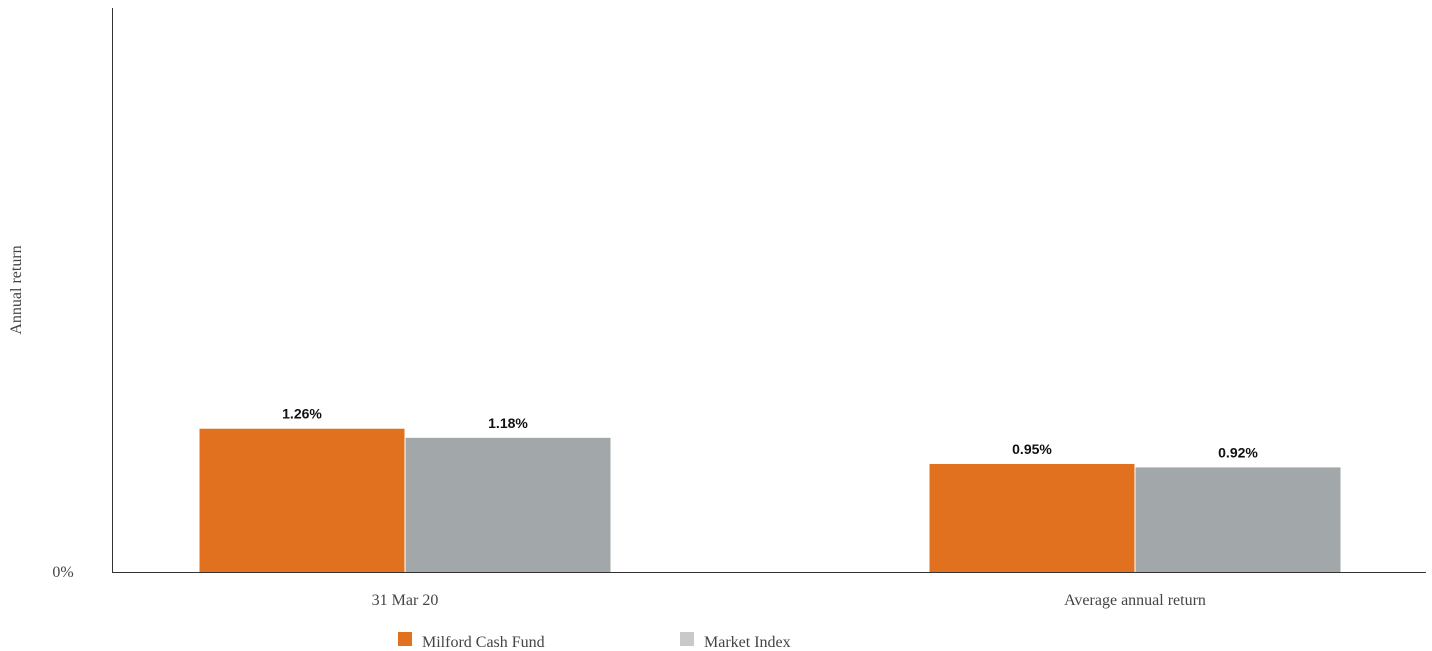  I want to click on legend-label: Milford Cash Fund, so click(483, 642).